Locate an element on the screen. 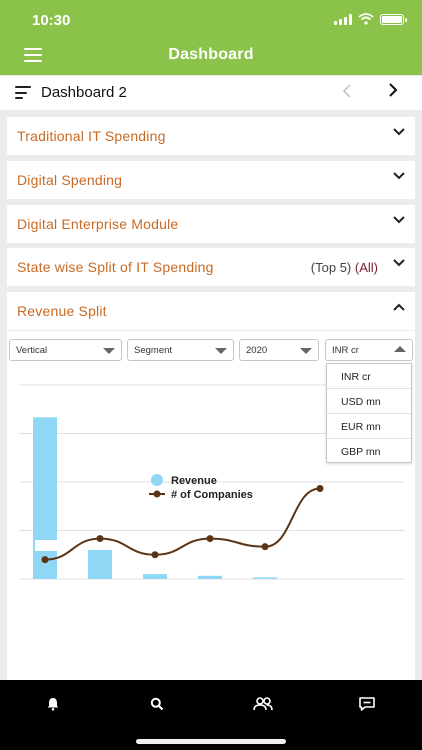  chat-icon is located at coordinates (367, 704).